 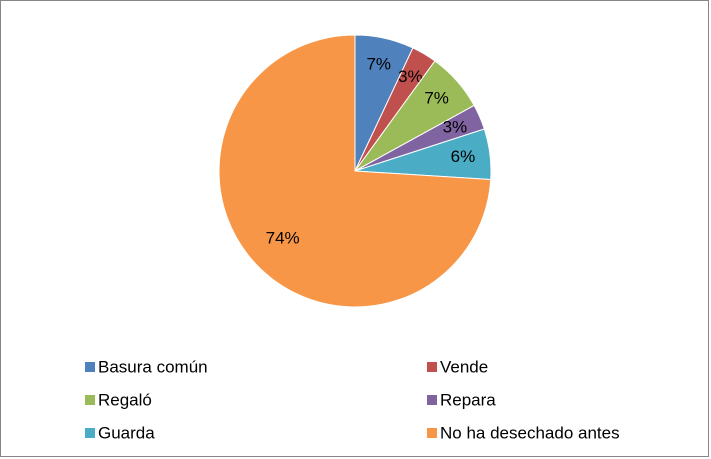 I want to click on legend-label: Basura común, so click(x=153, y=366).